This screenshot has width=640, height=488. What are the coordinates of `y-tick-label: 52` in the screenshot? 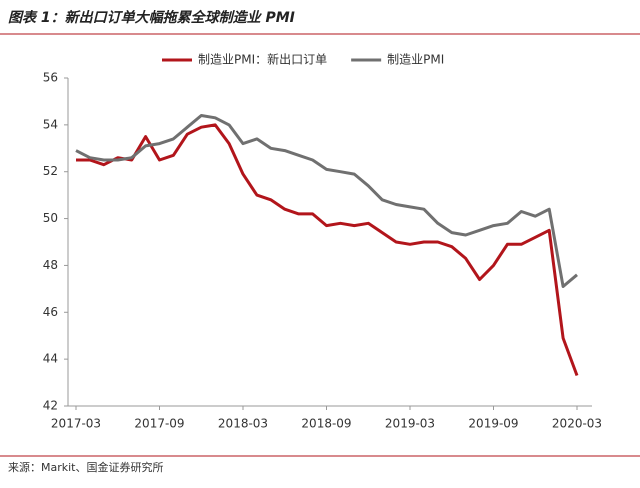 It's located at (50, 171).